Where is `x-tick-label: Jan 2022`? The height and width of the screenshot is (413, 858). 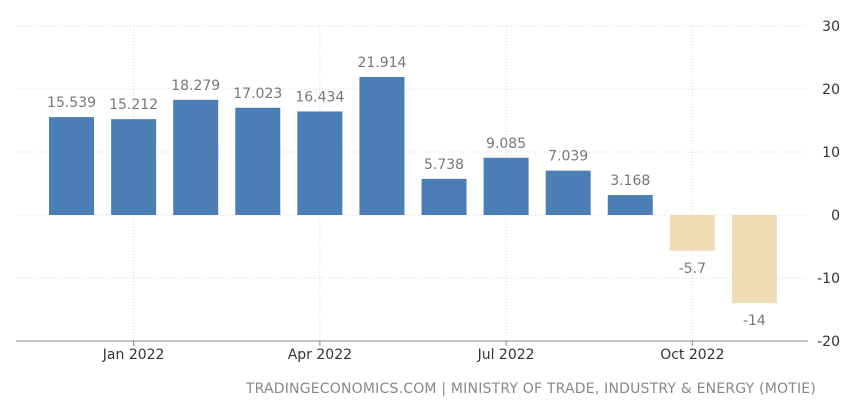 x-tick-label: Jan 2022 is located at coordinates (133, 355).